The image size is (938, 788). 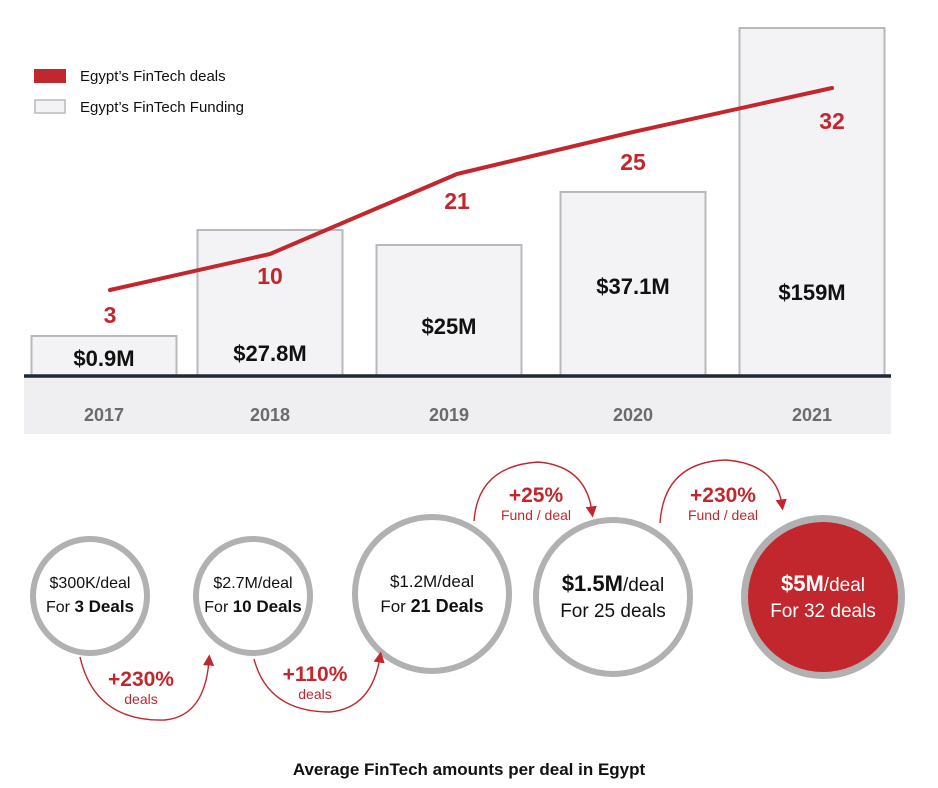 What do you see at coordinates (592, 583) in the screenshot?
I see `bubble-amount: $1.5M` at bounding box center [592, 583].